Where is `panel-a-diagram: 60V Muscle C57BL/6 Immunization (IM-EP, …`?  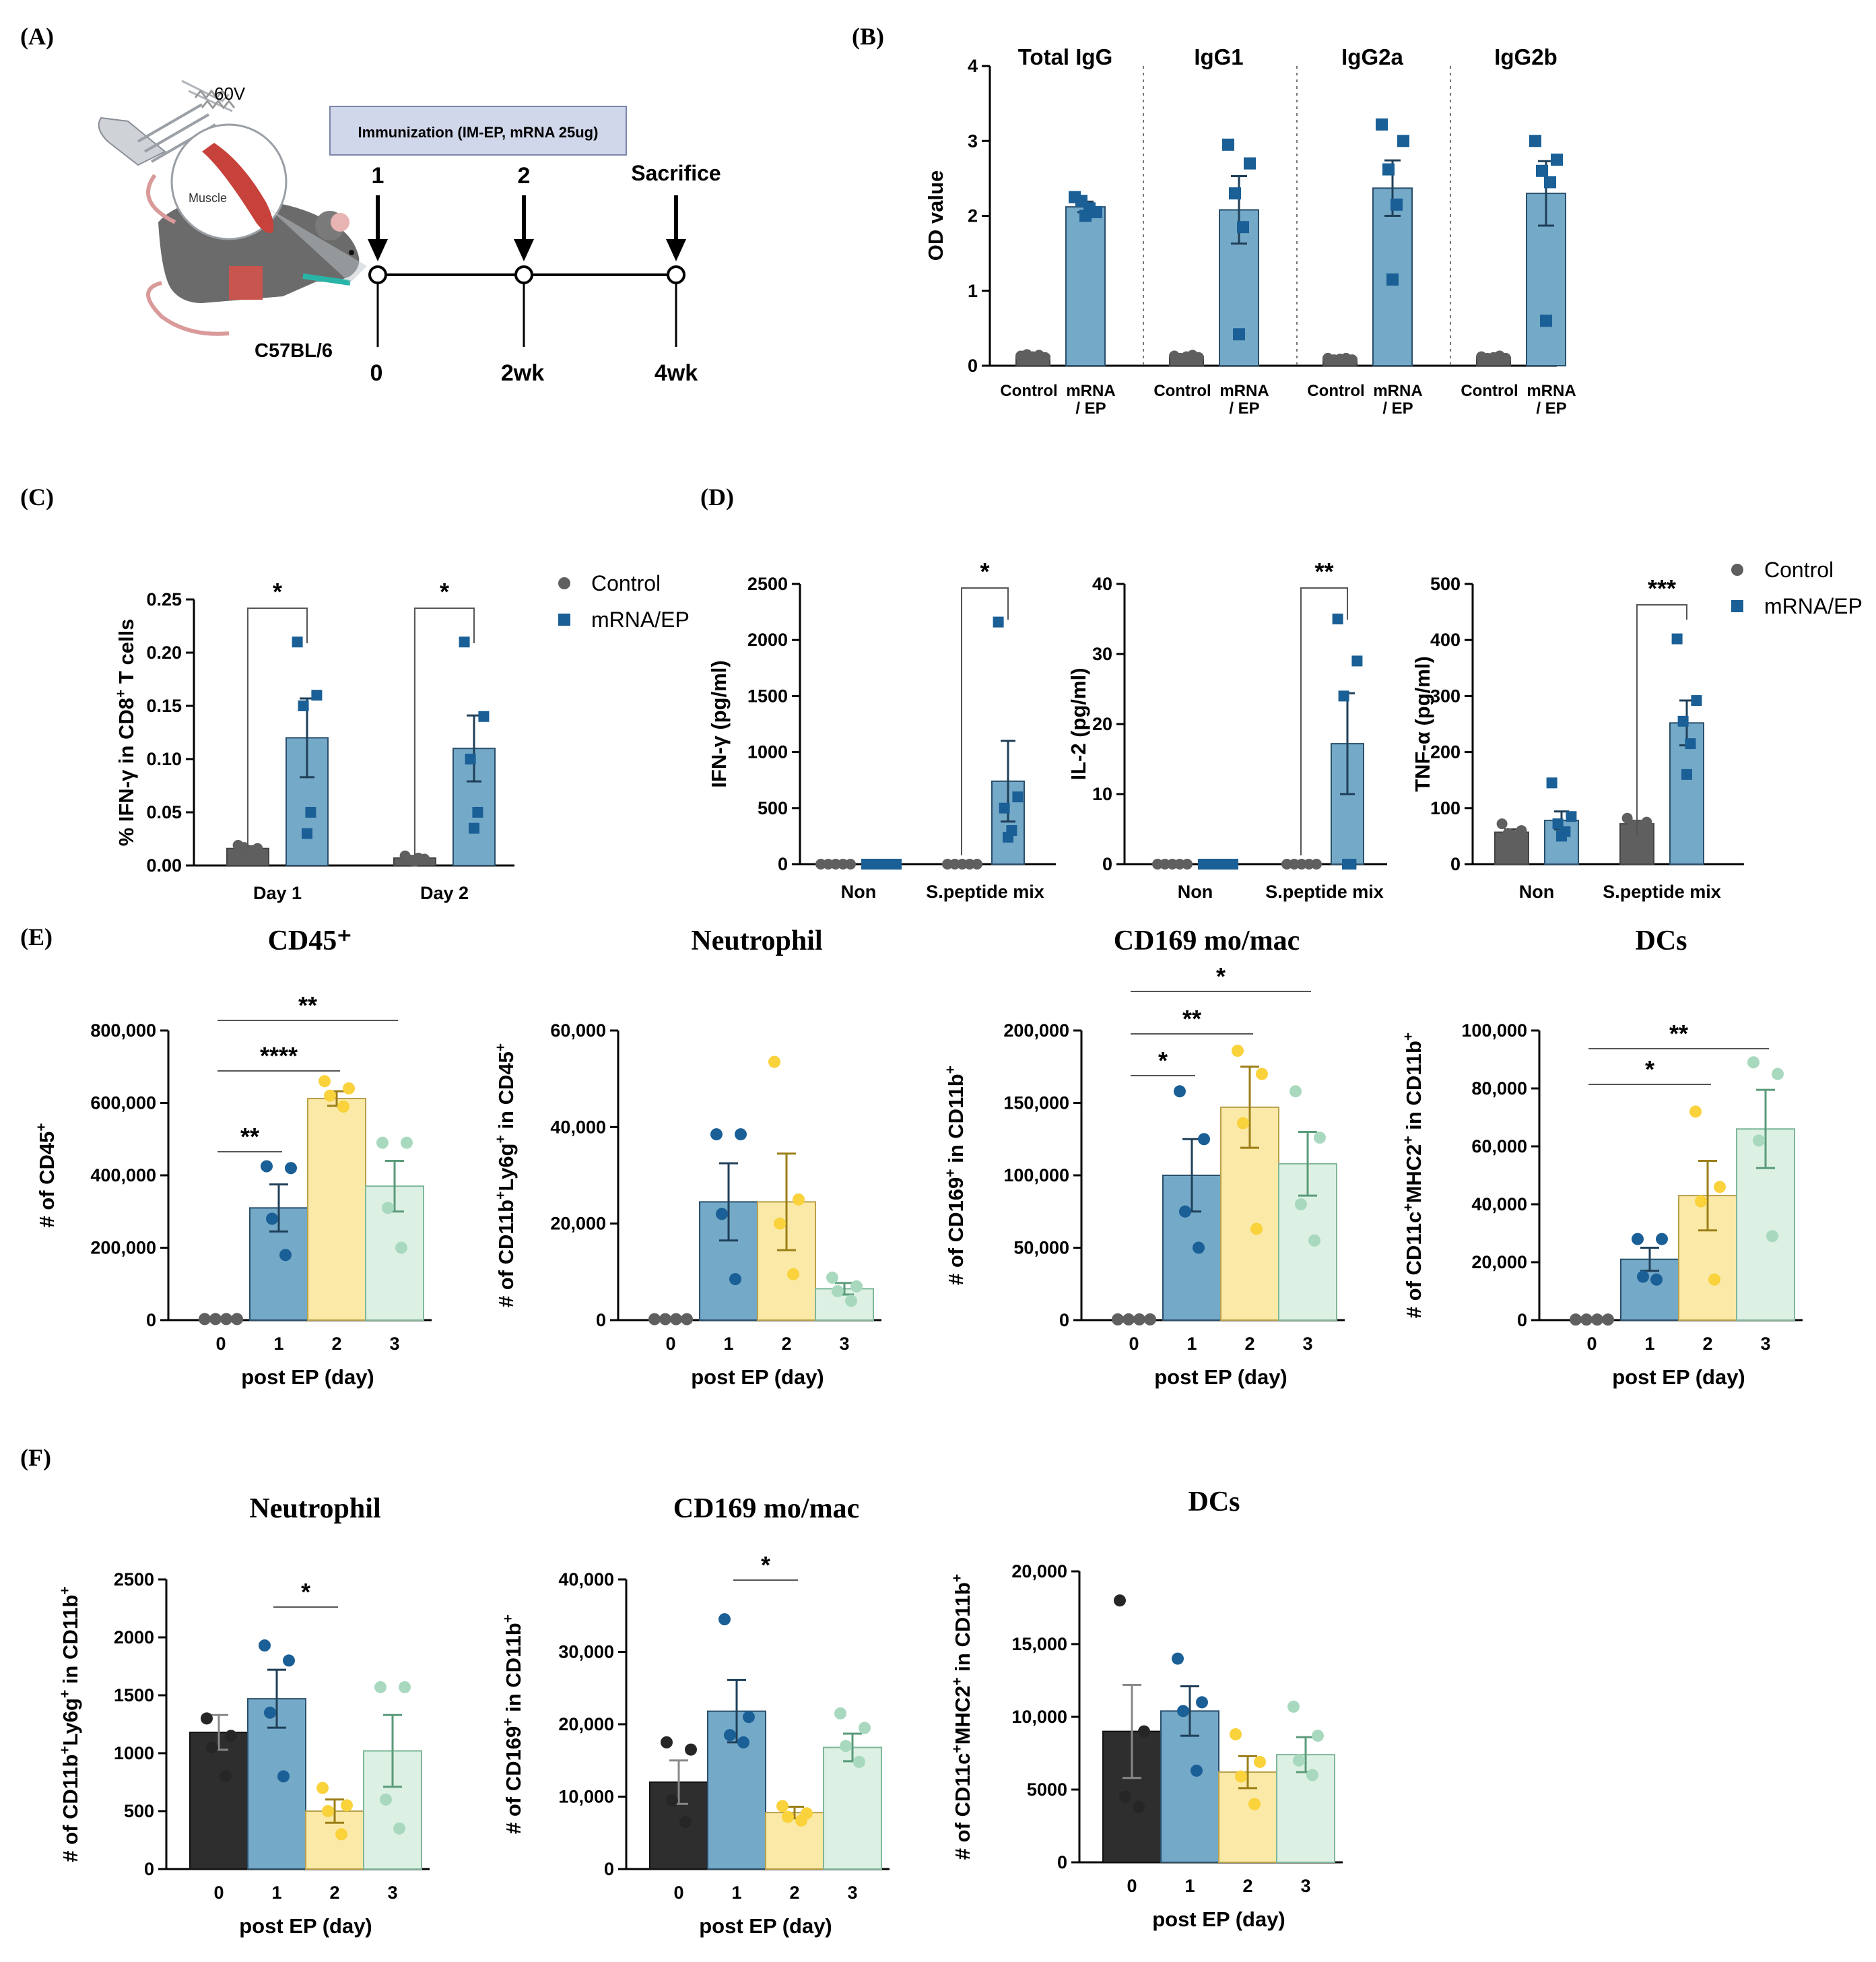 panel-a-diagram: 60V Muscle C57BL/6 Immunization (IM-EP, … is located at coordinates (409, 232).